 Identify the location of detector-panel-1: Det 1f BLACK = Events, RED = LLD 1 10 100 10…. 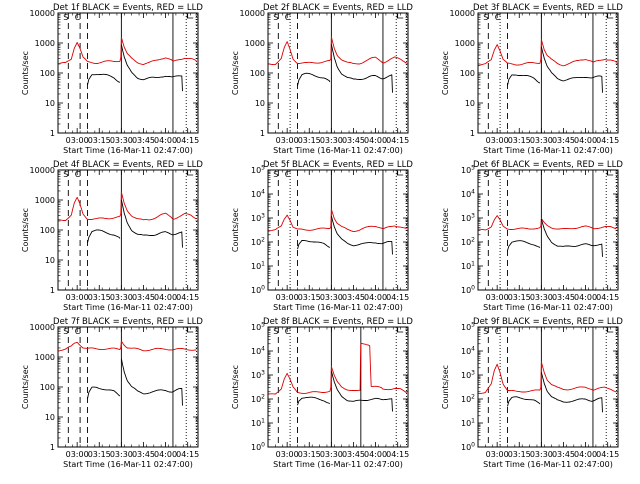
(112, 79).